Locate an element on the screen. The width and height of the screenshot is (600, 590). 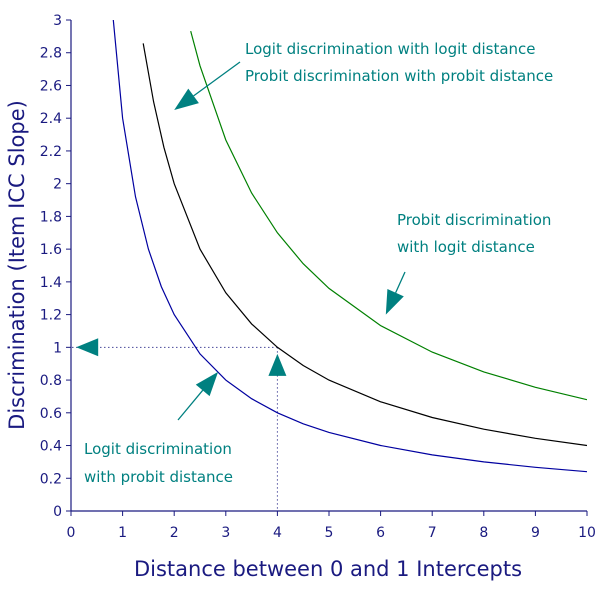
annotation-2-line-1: Probit discrimination is located at coordinates (474, 220).